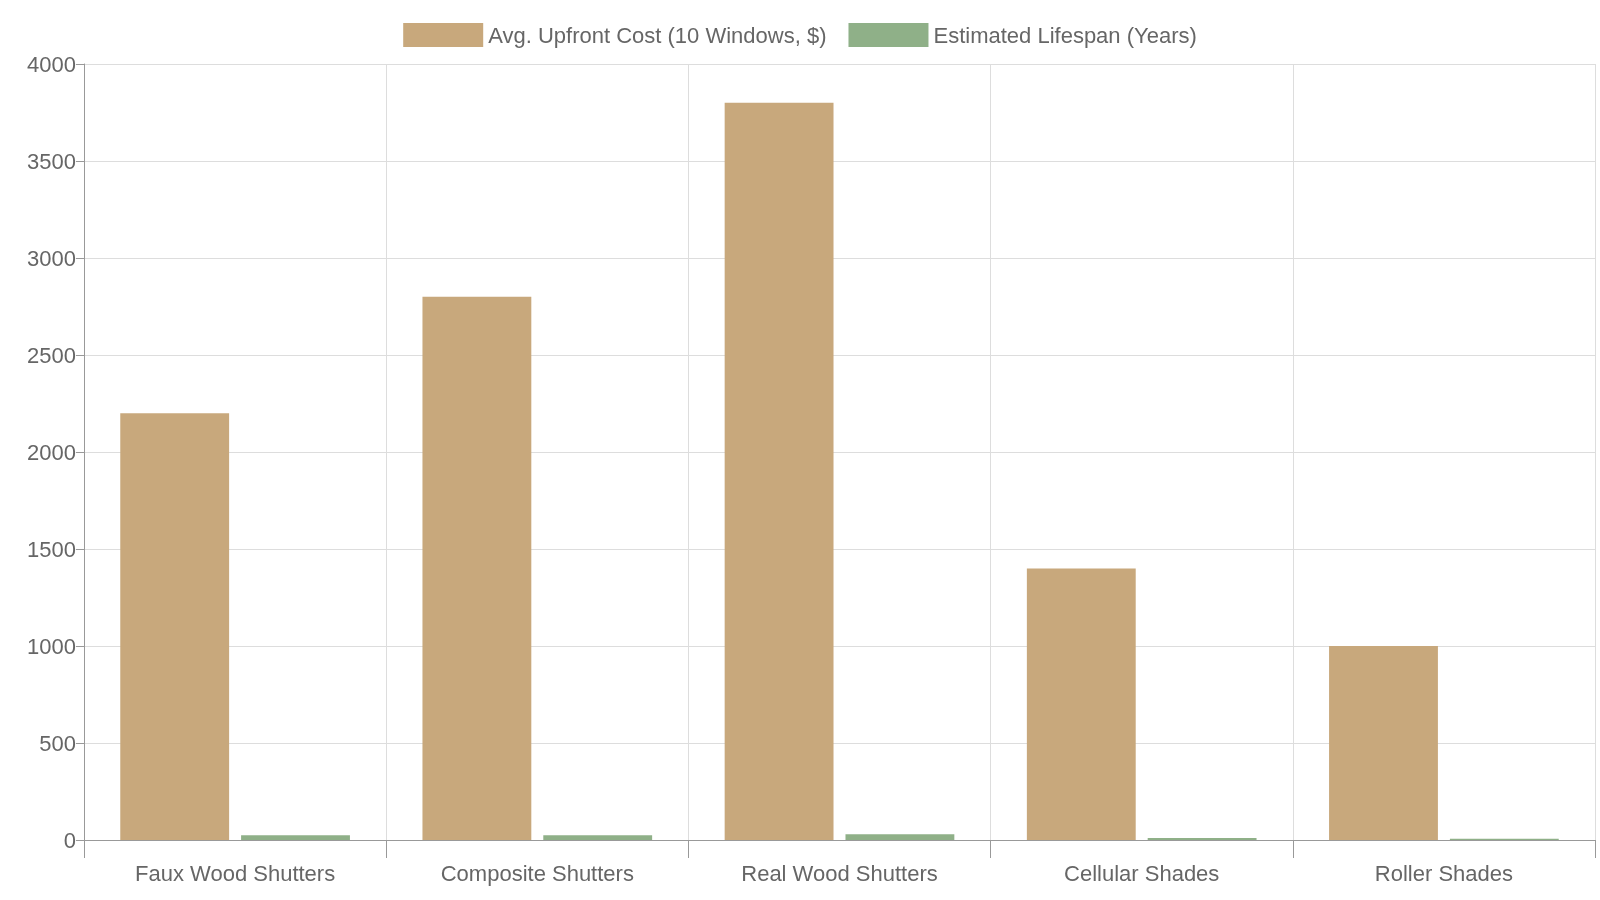  I want to click on y-tick-label: 1000, so click(51, 646).